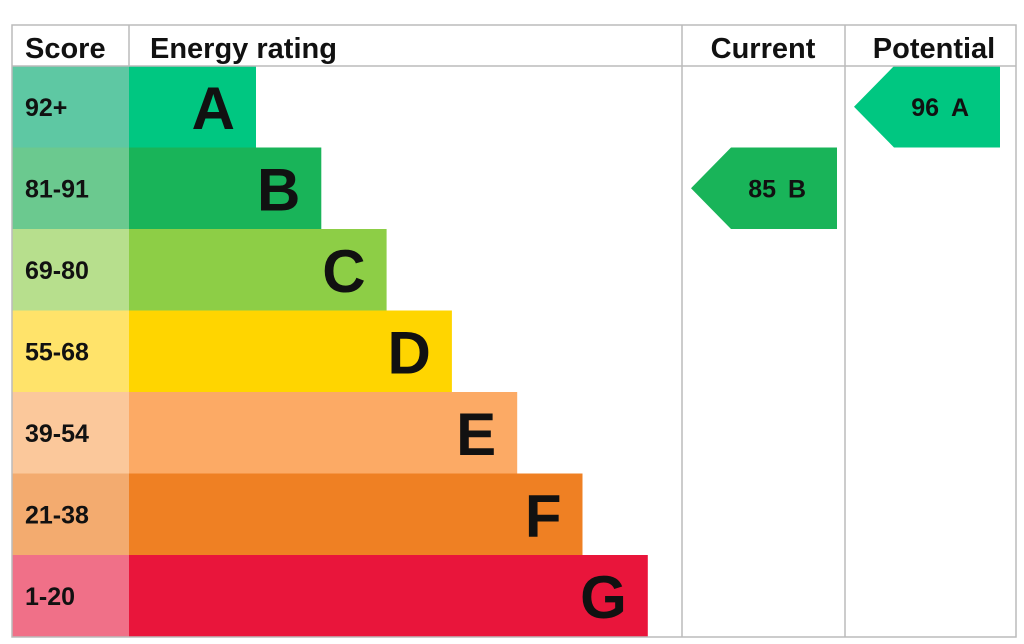 The width and height of the screenshot is (1024, 644). Describe the element at coordinates (476, 434) in the screenshot. I see `band-letter-e: E` at that location.